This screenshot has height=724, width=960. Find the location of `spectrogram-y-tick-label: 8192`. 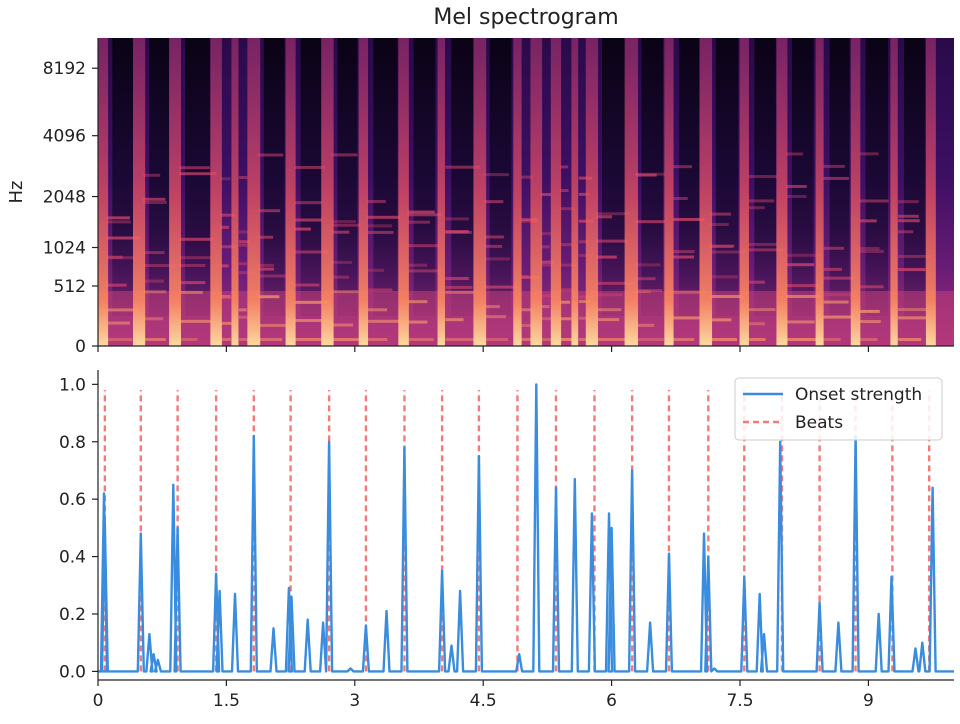

spectrogram-y-tick-label: 8192 is located at coordinates (64, 69).